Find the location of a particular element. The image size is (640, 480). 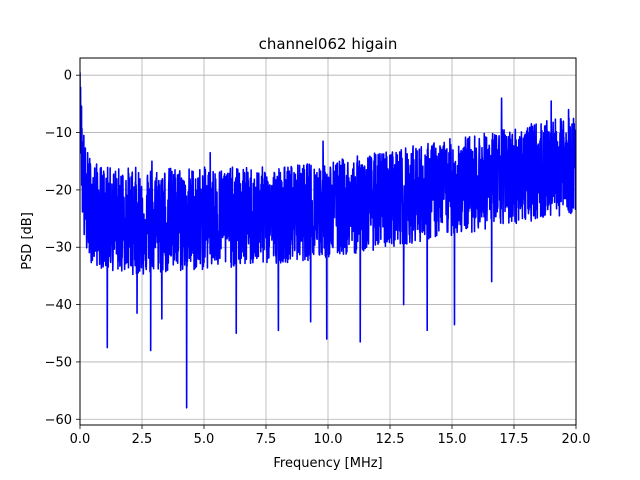

x-axis-ticks: 0.0 2.5 5.0 7.5 10.0 12.5 15.0 17.5 20.0 is located at coordinates (330, 436).